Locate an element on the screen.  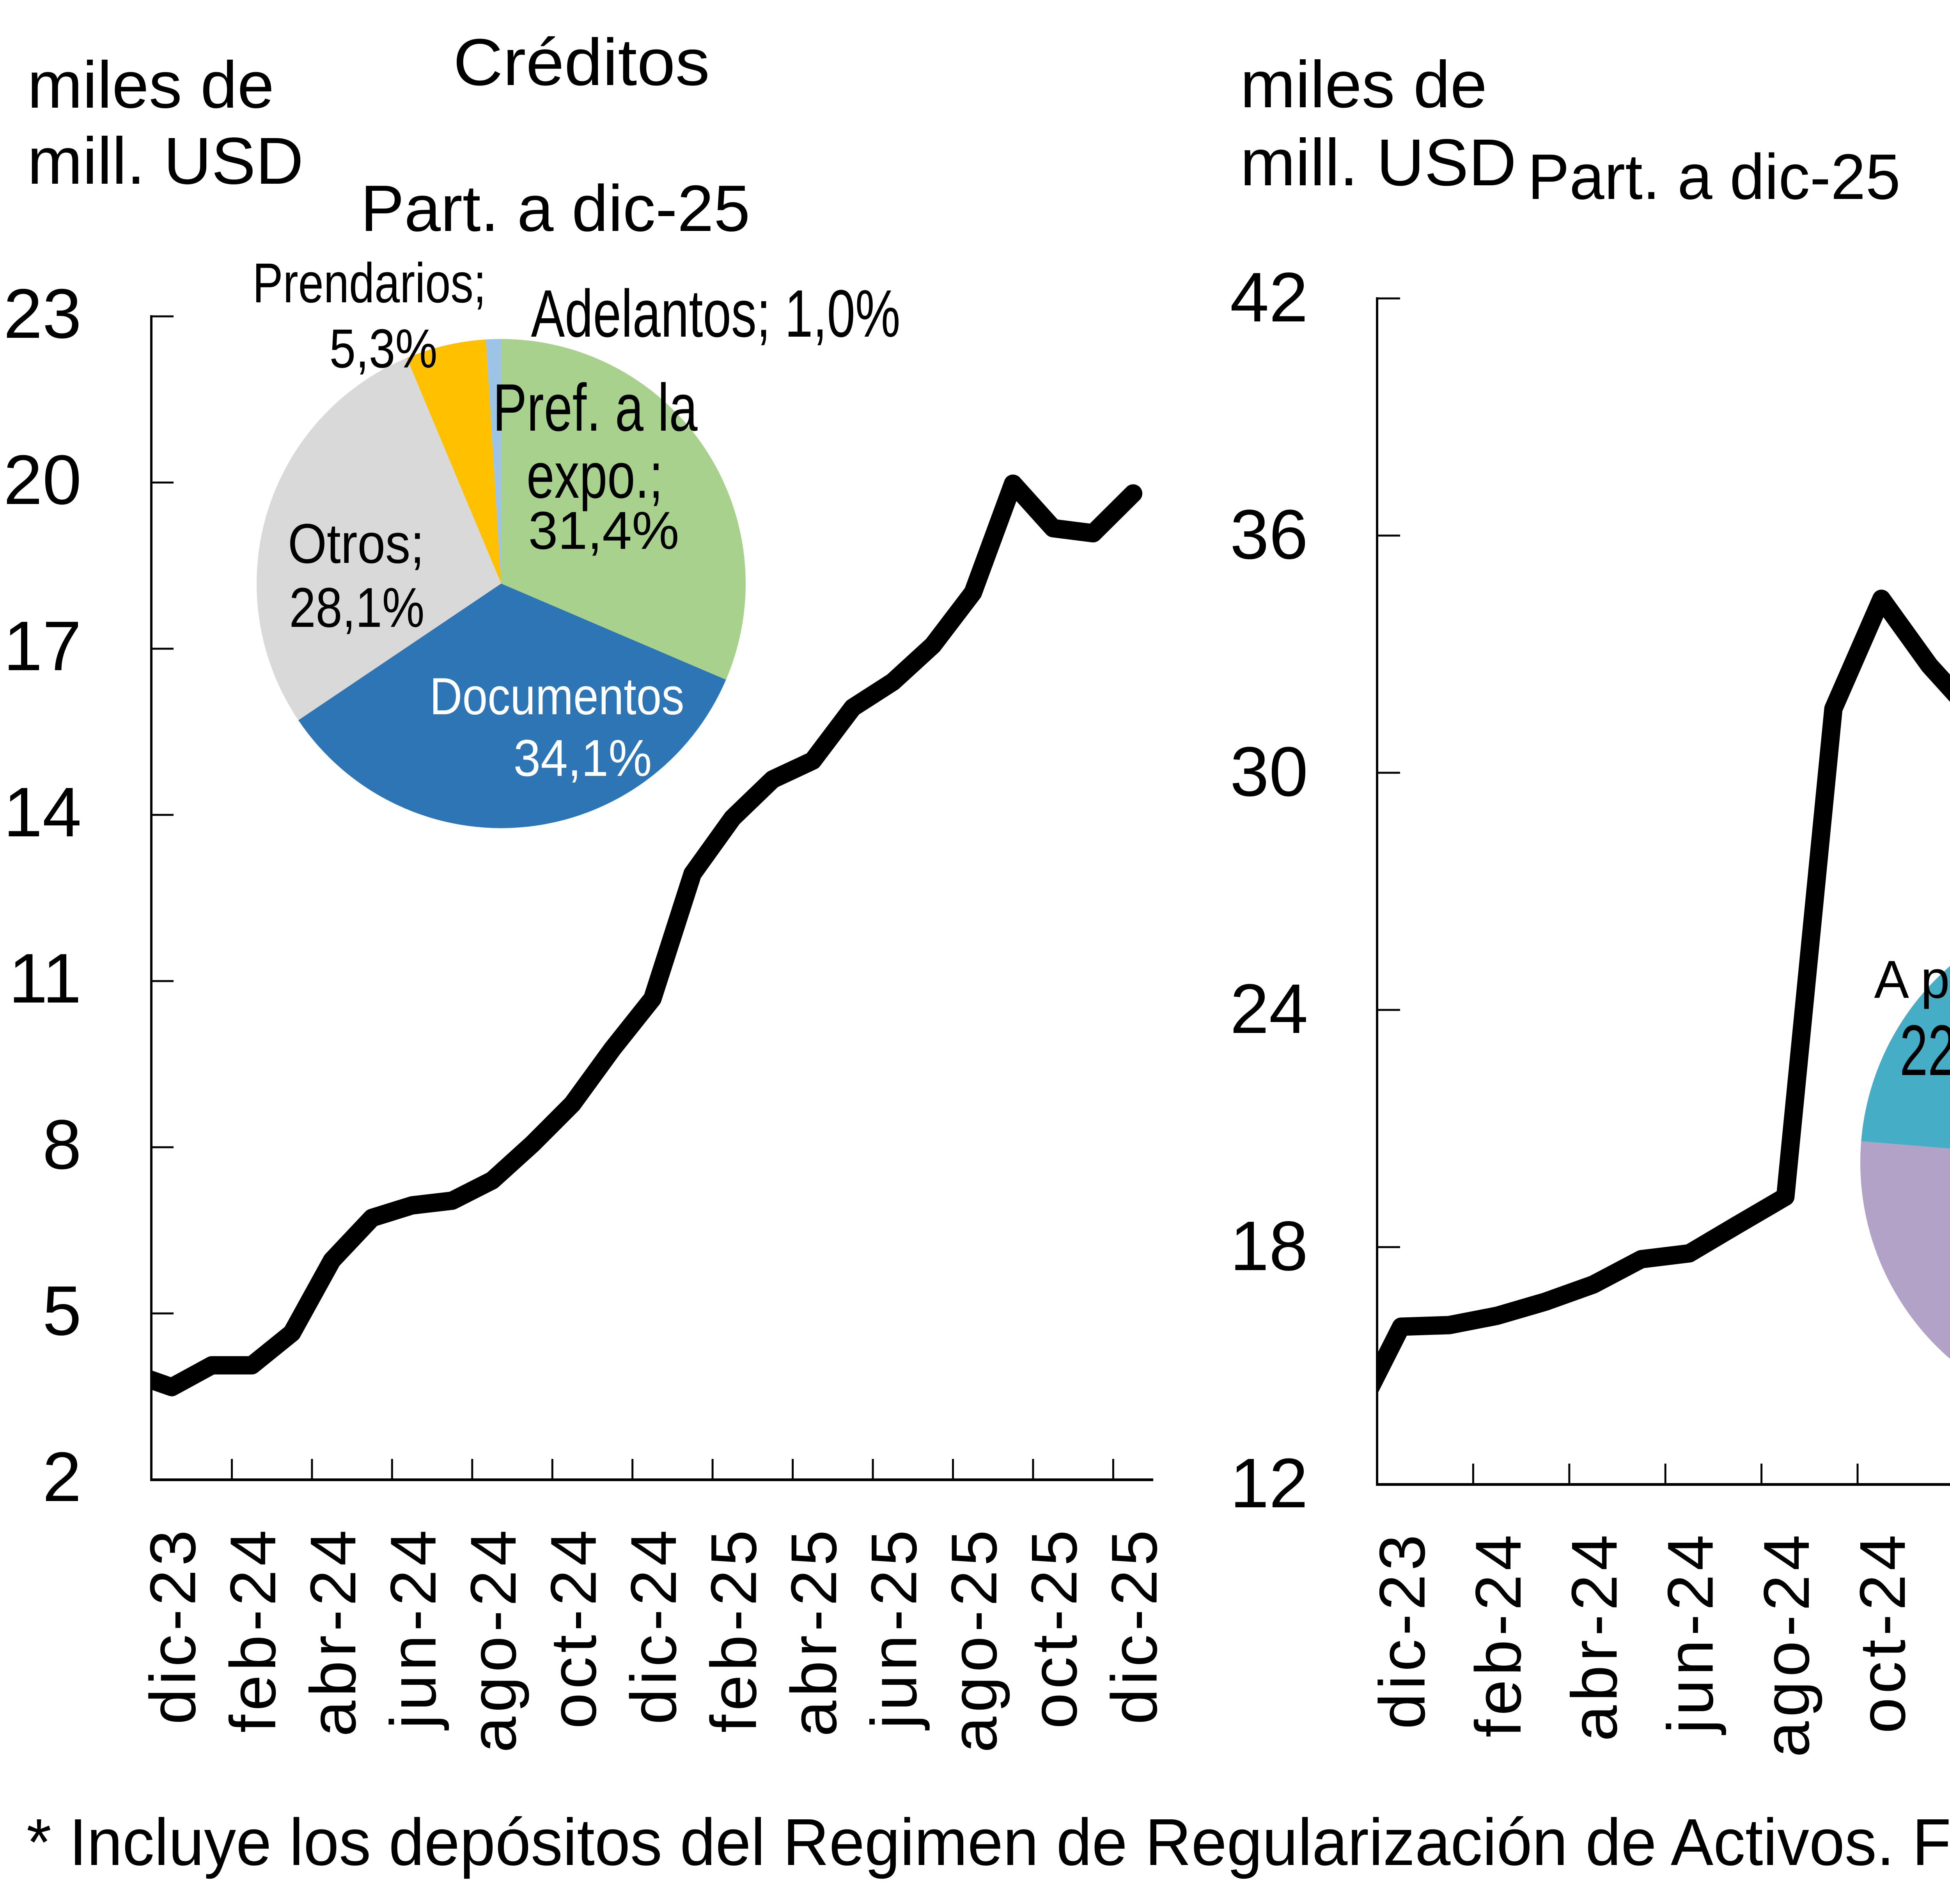
svg-text: 2 is located at coordinates (63, 1477).